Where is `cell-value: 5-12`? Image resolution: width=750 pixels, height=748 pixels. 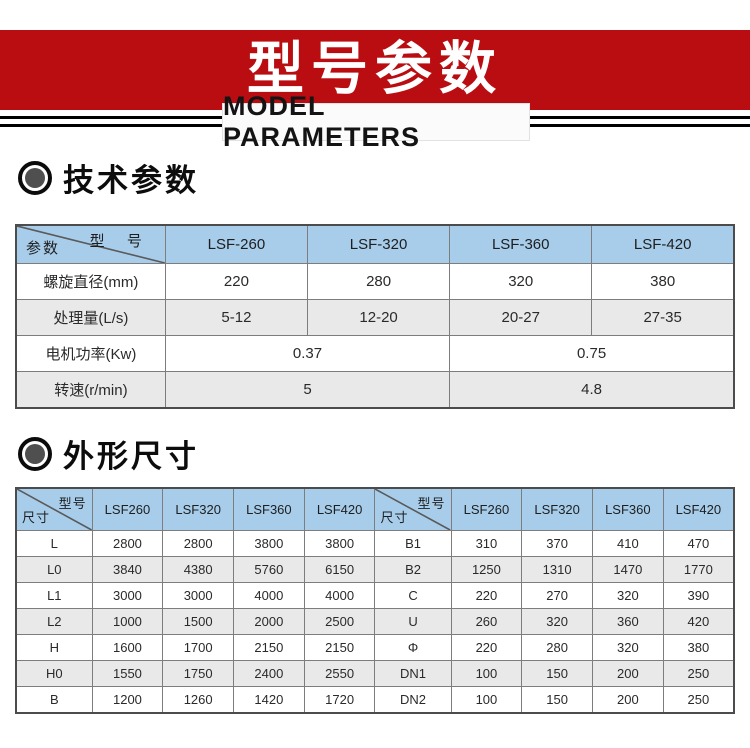
cell-value: 5-12 is located at coordinates (236, 317).